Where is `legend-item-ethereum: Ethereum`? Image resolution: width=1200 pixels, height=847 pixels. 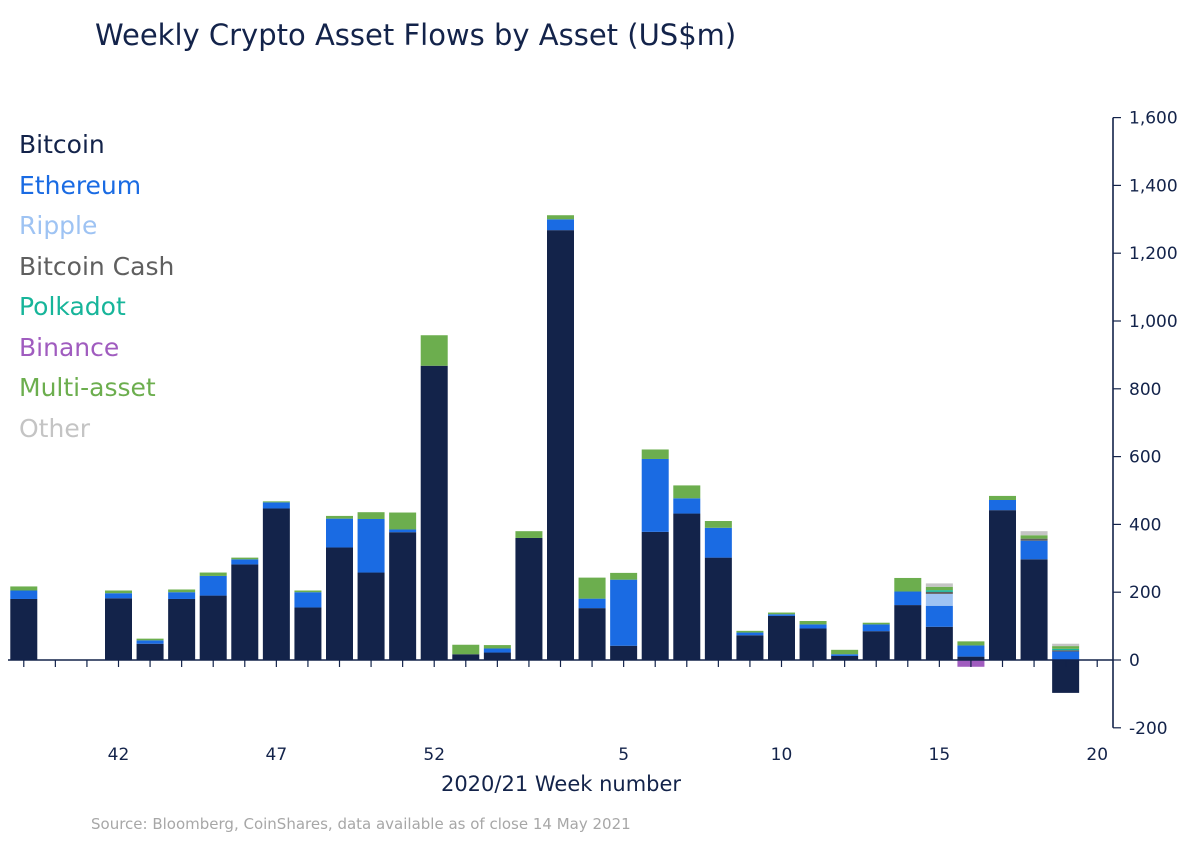 legend-item-ethereum: Ethereum is located at coordinates (80, 185).